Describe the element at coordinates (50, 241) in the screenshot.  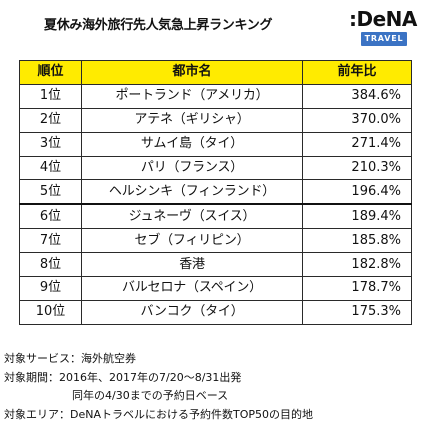
I see `rank-cell: 7位` at that location.